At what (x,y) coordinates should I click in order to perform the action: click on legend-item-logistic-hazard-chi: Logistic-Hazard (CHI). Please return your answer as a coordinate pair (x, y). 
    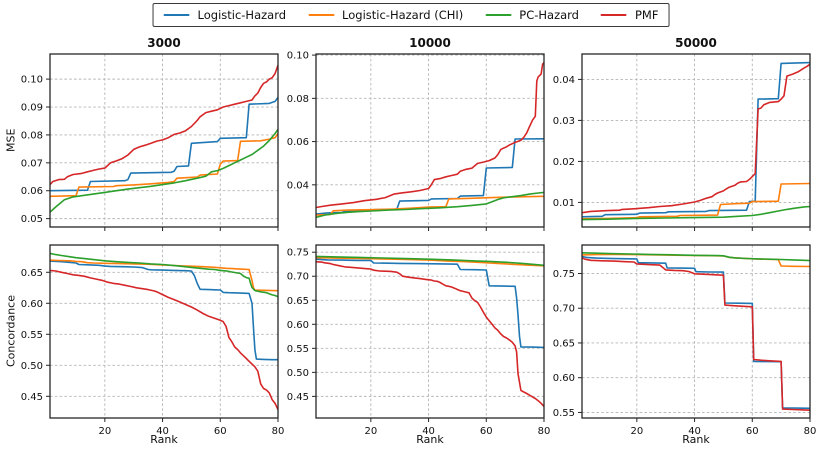
    Looking at the image, I should click on (385, 15).